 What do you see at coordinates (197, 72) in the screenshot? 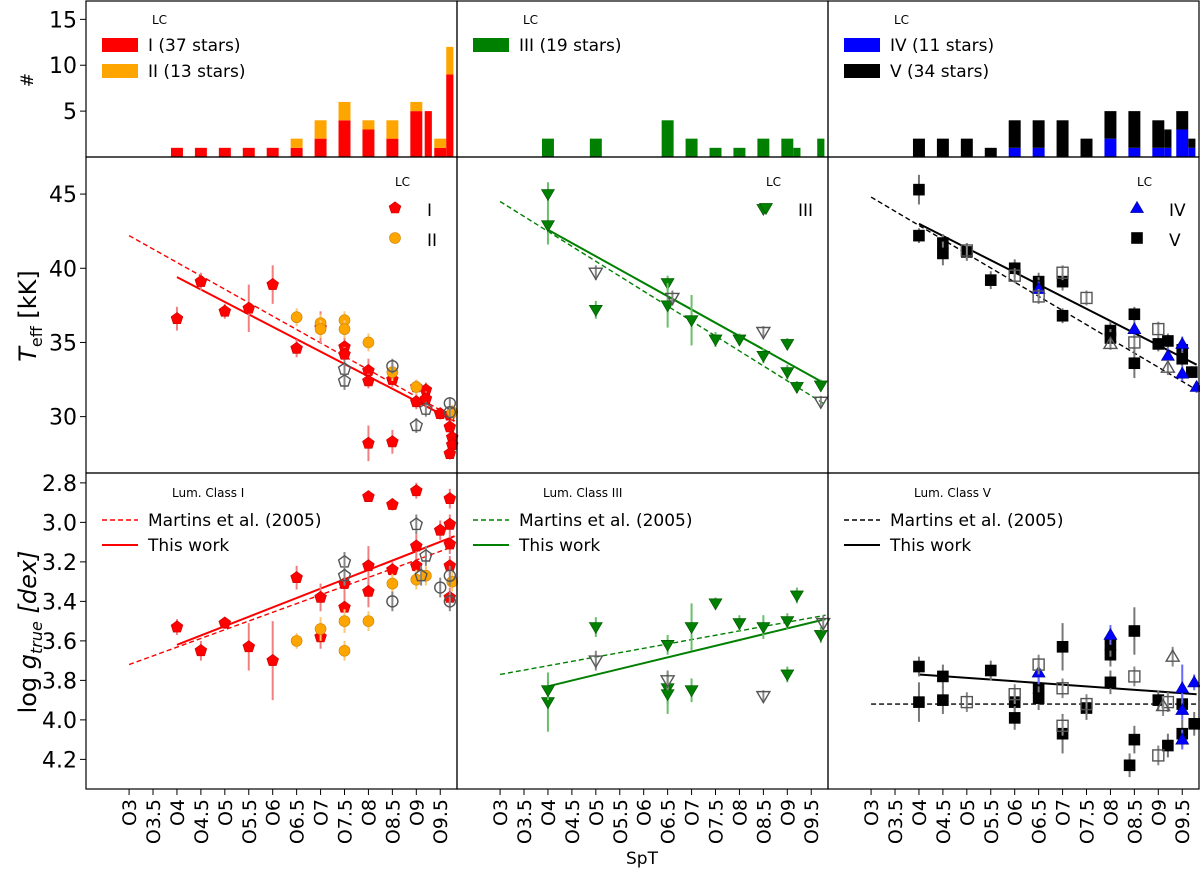
I see `legend-label: II (13 stars)` at bounding box center [197, 72].